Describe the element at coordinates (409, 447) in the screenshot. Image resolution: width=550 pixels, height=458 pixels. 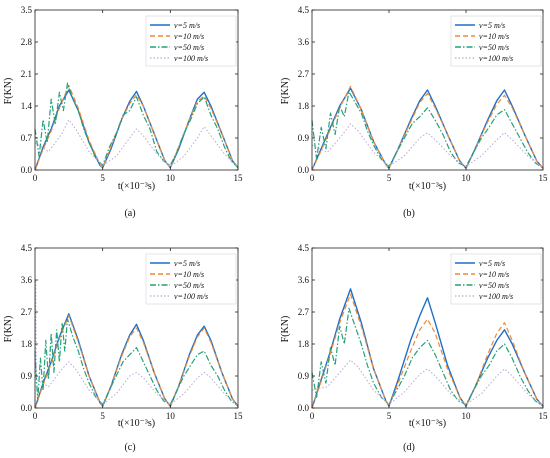
I see `panel-caption: (d)` at that location.